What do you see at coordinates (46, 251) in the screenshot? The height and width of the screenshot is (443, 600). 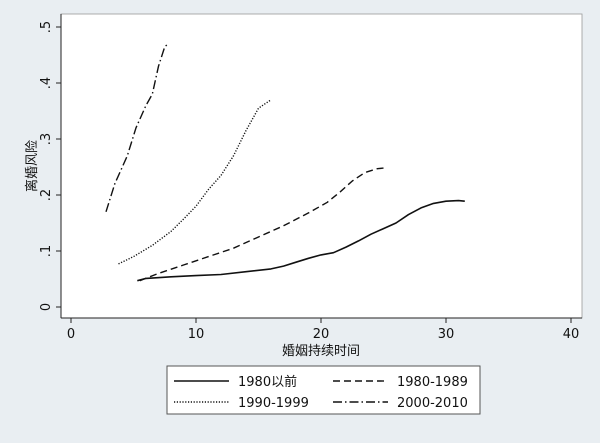 I see `y-tick-label: .1` at bounding box center [46, 251].